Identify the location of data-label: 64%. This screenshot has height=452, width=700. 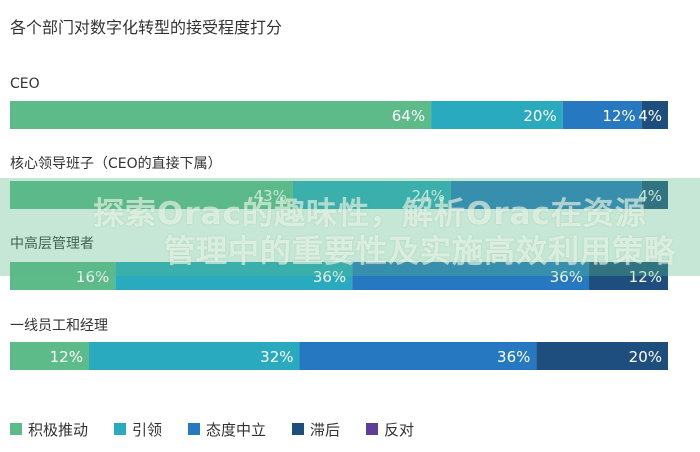
(408, 116).